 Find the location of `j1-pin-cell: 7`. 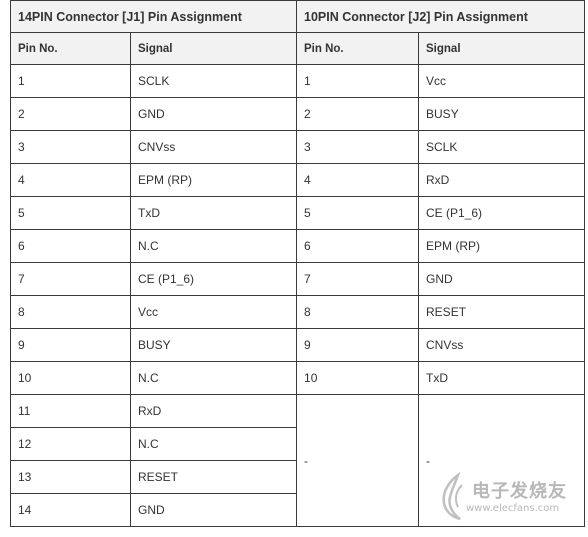

j1-pin-cell: 7 is located at coordinates (70, 279).